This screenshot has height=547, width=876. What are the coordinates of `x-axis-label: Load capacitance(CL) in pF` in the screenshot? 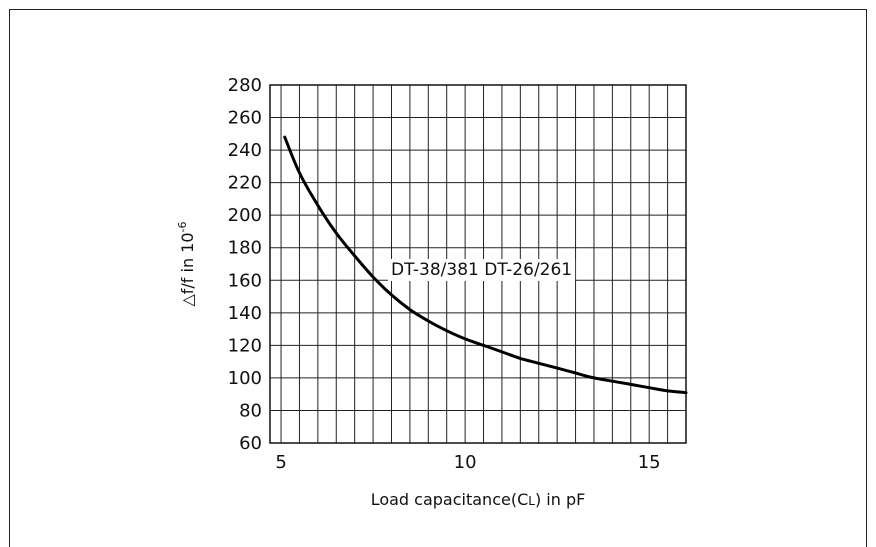 It's located at (478, 499).